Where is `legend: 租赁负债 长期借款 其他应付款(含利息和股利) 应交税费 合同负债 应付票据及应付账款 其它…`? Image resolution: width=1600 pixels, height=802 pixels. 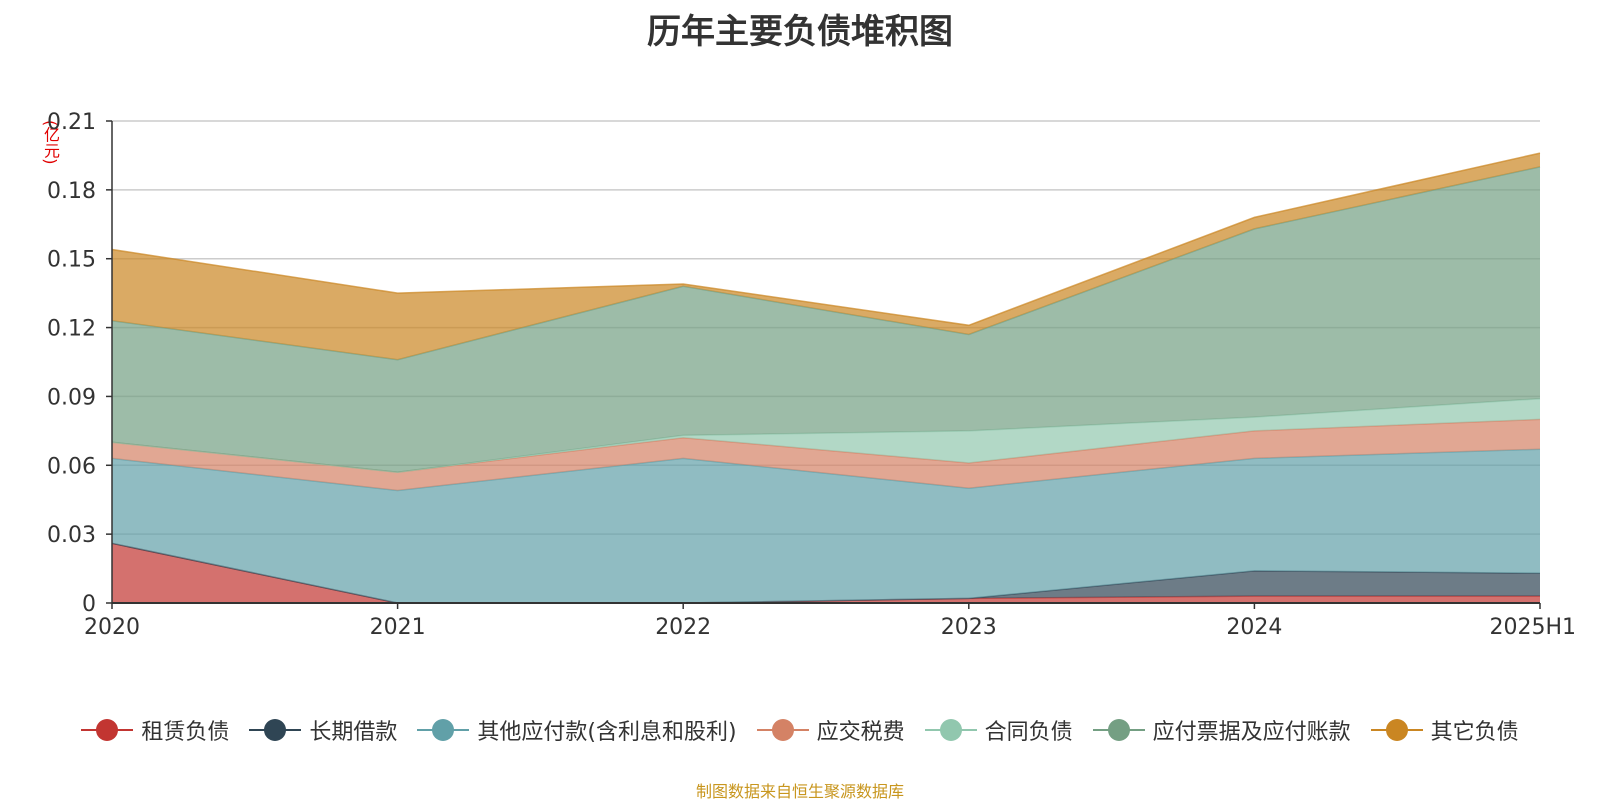 legend: 租赁负债 长期借款 其他应付款(含利息和股利) 应交税费 合同负债 应付票据及应付账款 其它… is located at coordinates (800, 730).